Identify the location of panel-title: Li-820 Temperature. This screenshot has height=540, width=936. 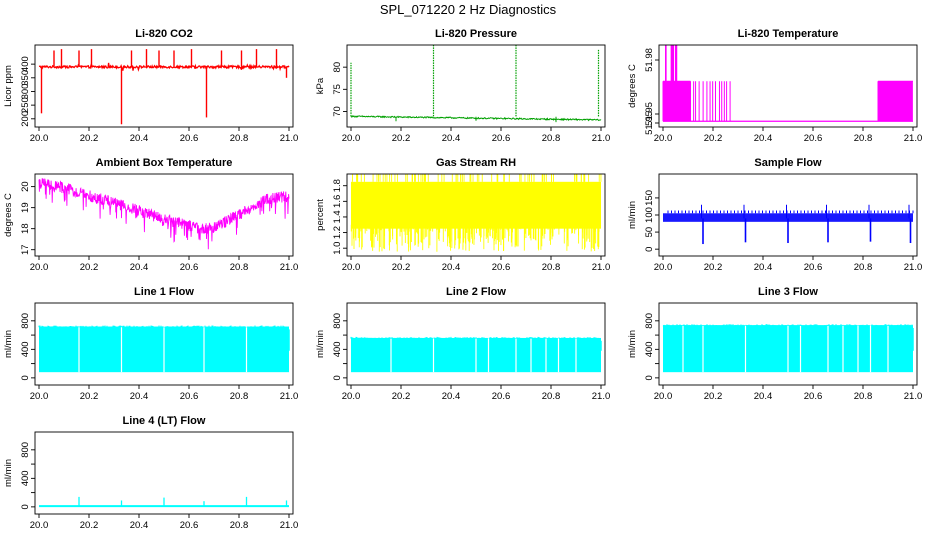
(788, 34).